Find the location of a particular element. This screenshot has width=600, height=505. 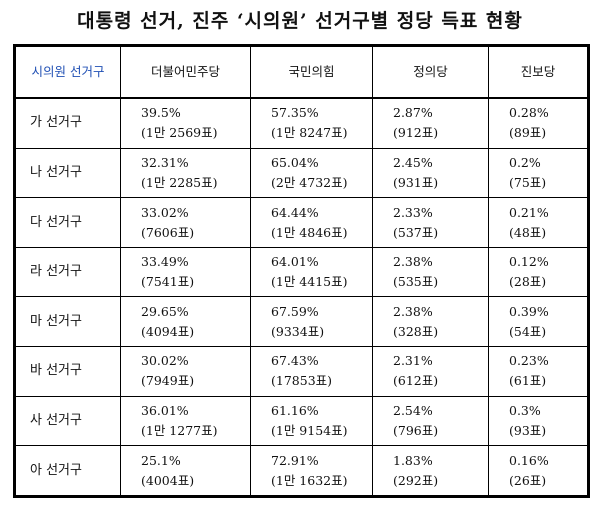

votes: (75표) is located at coordinates (528, 182).